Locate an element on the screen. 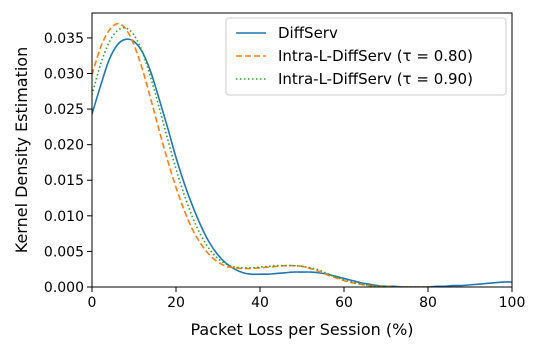 The image size is (534, 345). y-tick-label: 0.005 is located at coordinates (64, 252).